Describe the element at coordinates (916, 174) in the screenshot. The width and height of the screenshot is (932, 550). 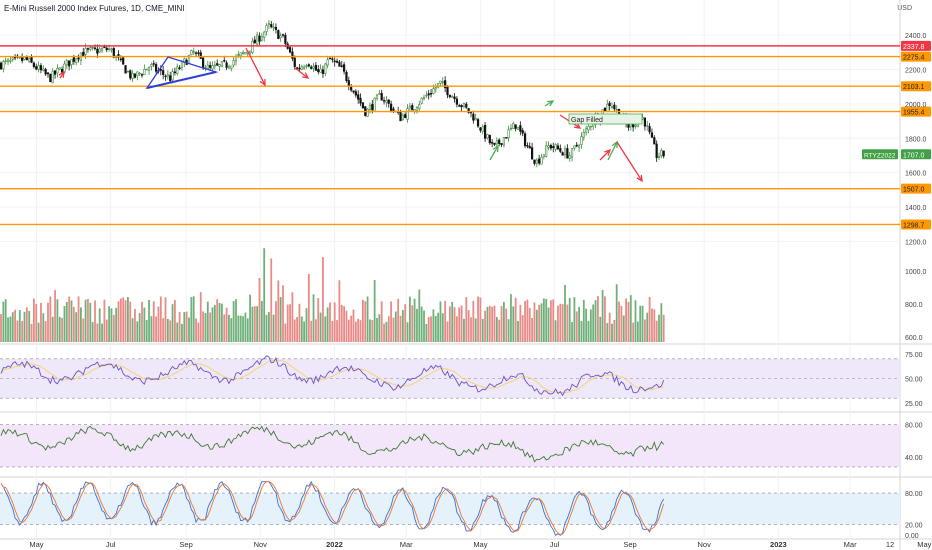
I see `price-tick-label: 1600.0` at that location.